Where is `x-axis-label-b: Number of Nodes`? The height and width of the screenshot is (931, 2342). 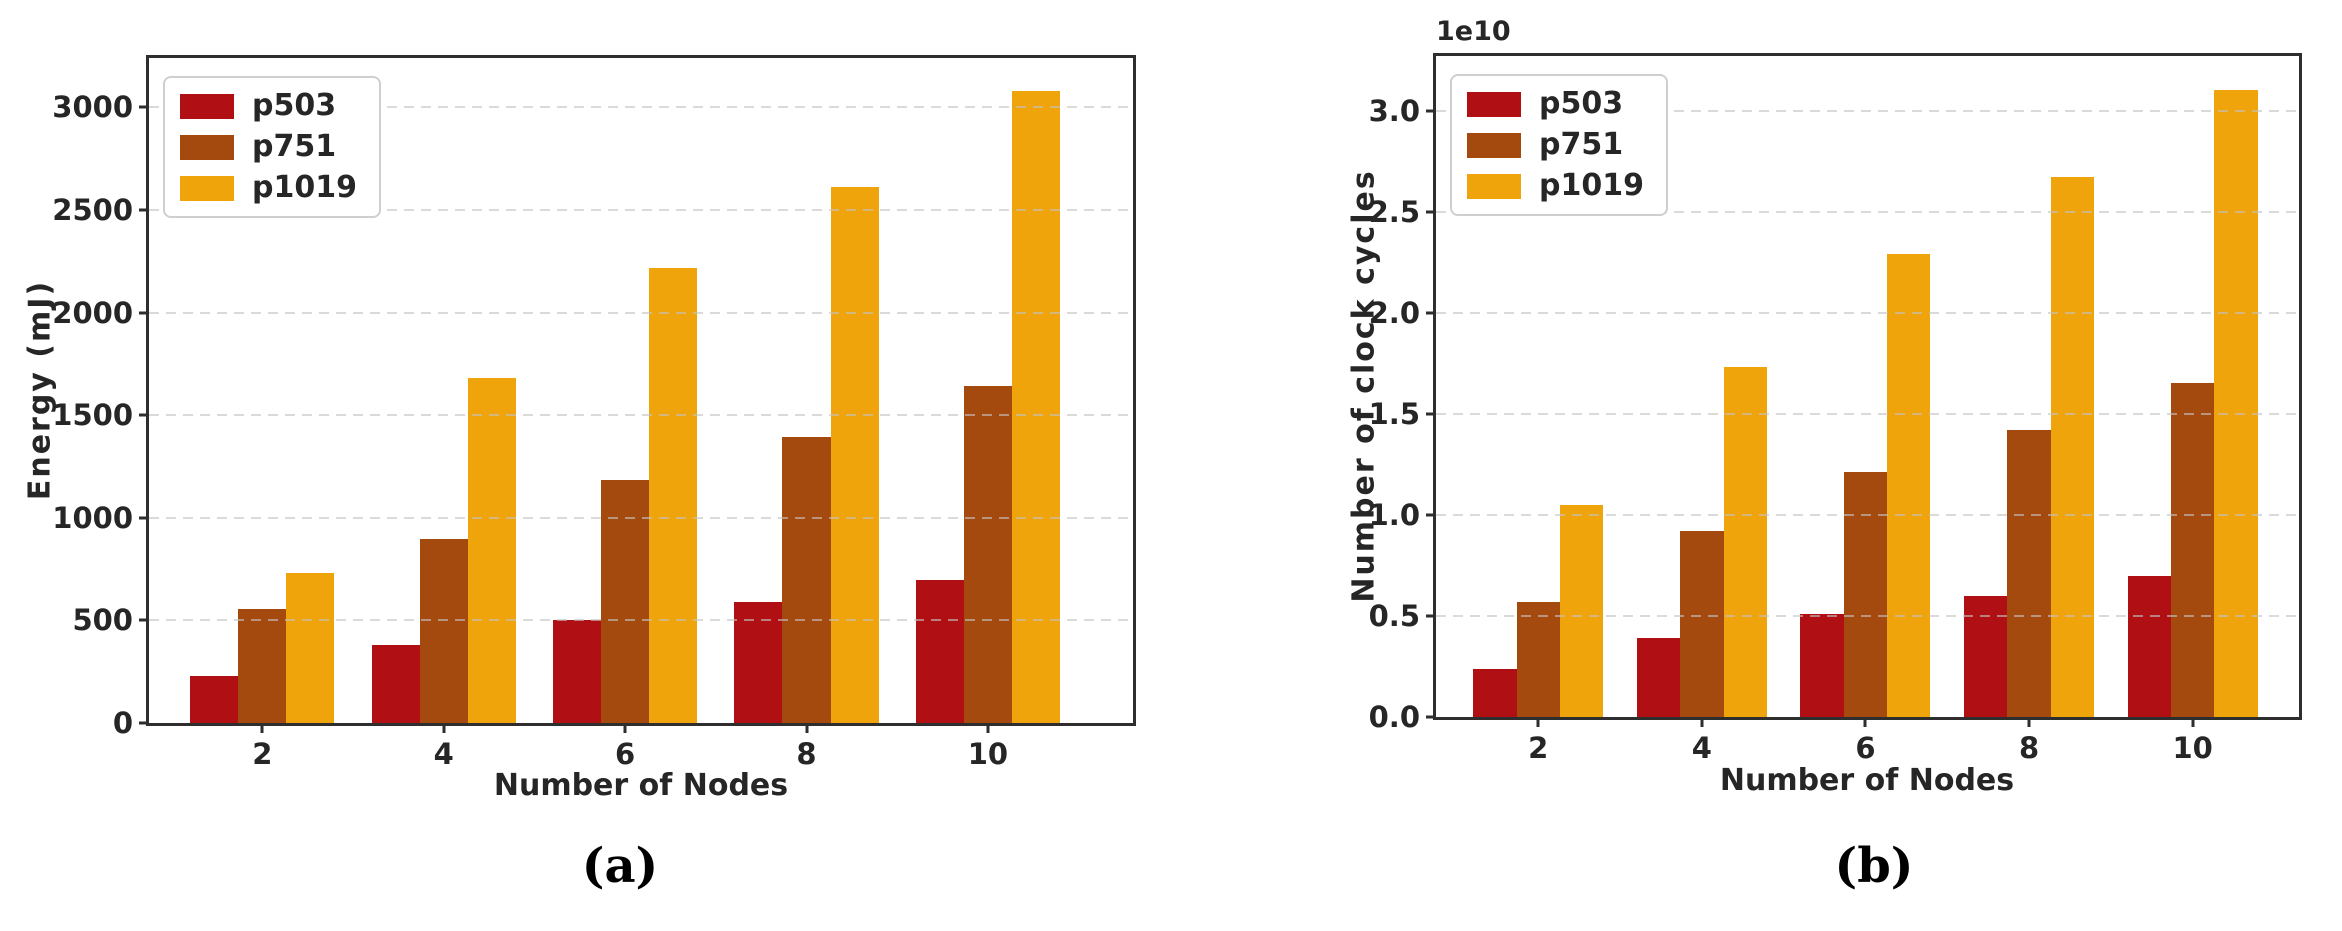
x-axis-label-b: Number of Nodes is located at coordinates (1867, 780).